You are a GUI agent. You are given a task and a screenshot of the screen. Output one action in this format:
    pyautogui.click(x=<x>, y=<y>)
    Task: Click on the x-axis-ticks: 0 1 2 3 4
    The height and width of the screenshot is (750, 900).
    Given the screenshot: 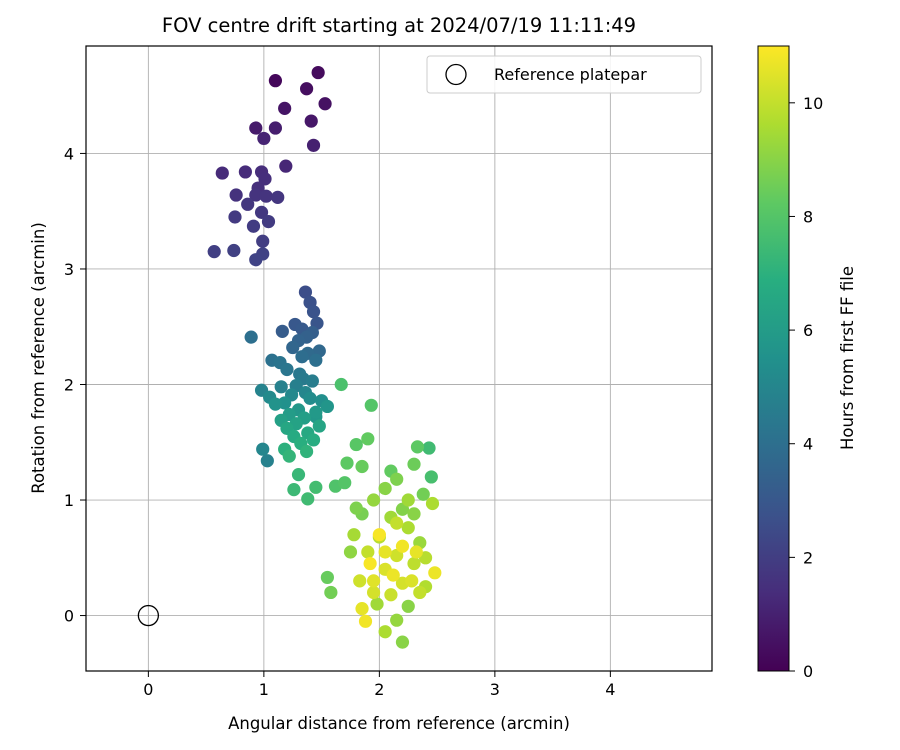 What is the action you would take?
    pyautogui.click(x=379, y=685)
    